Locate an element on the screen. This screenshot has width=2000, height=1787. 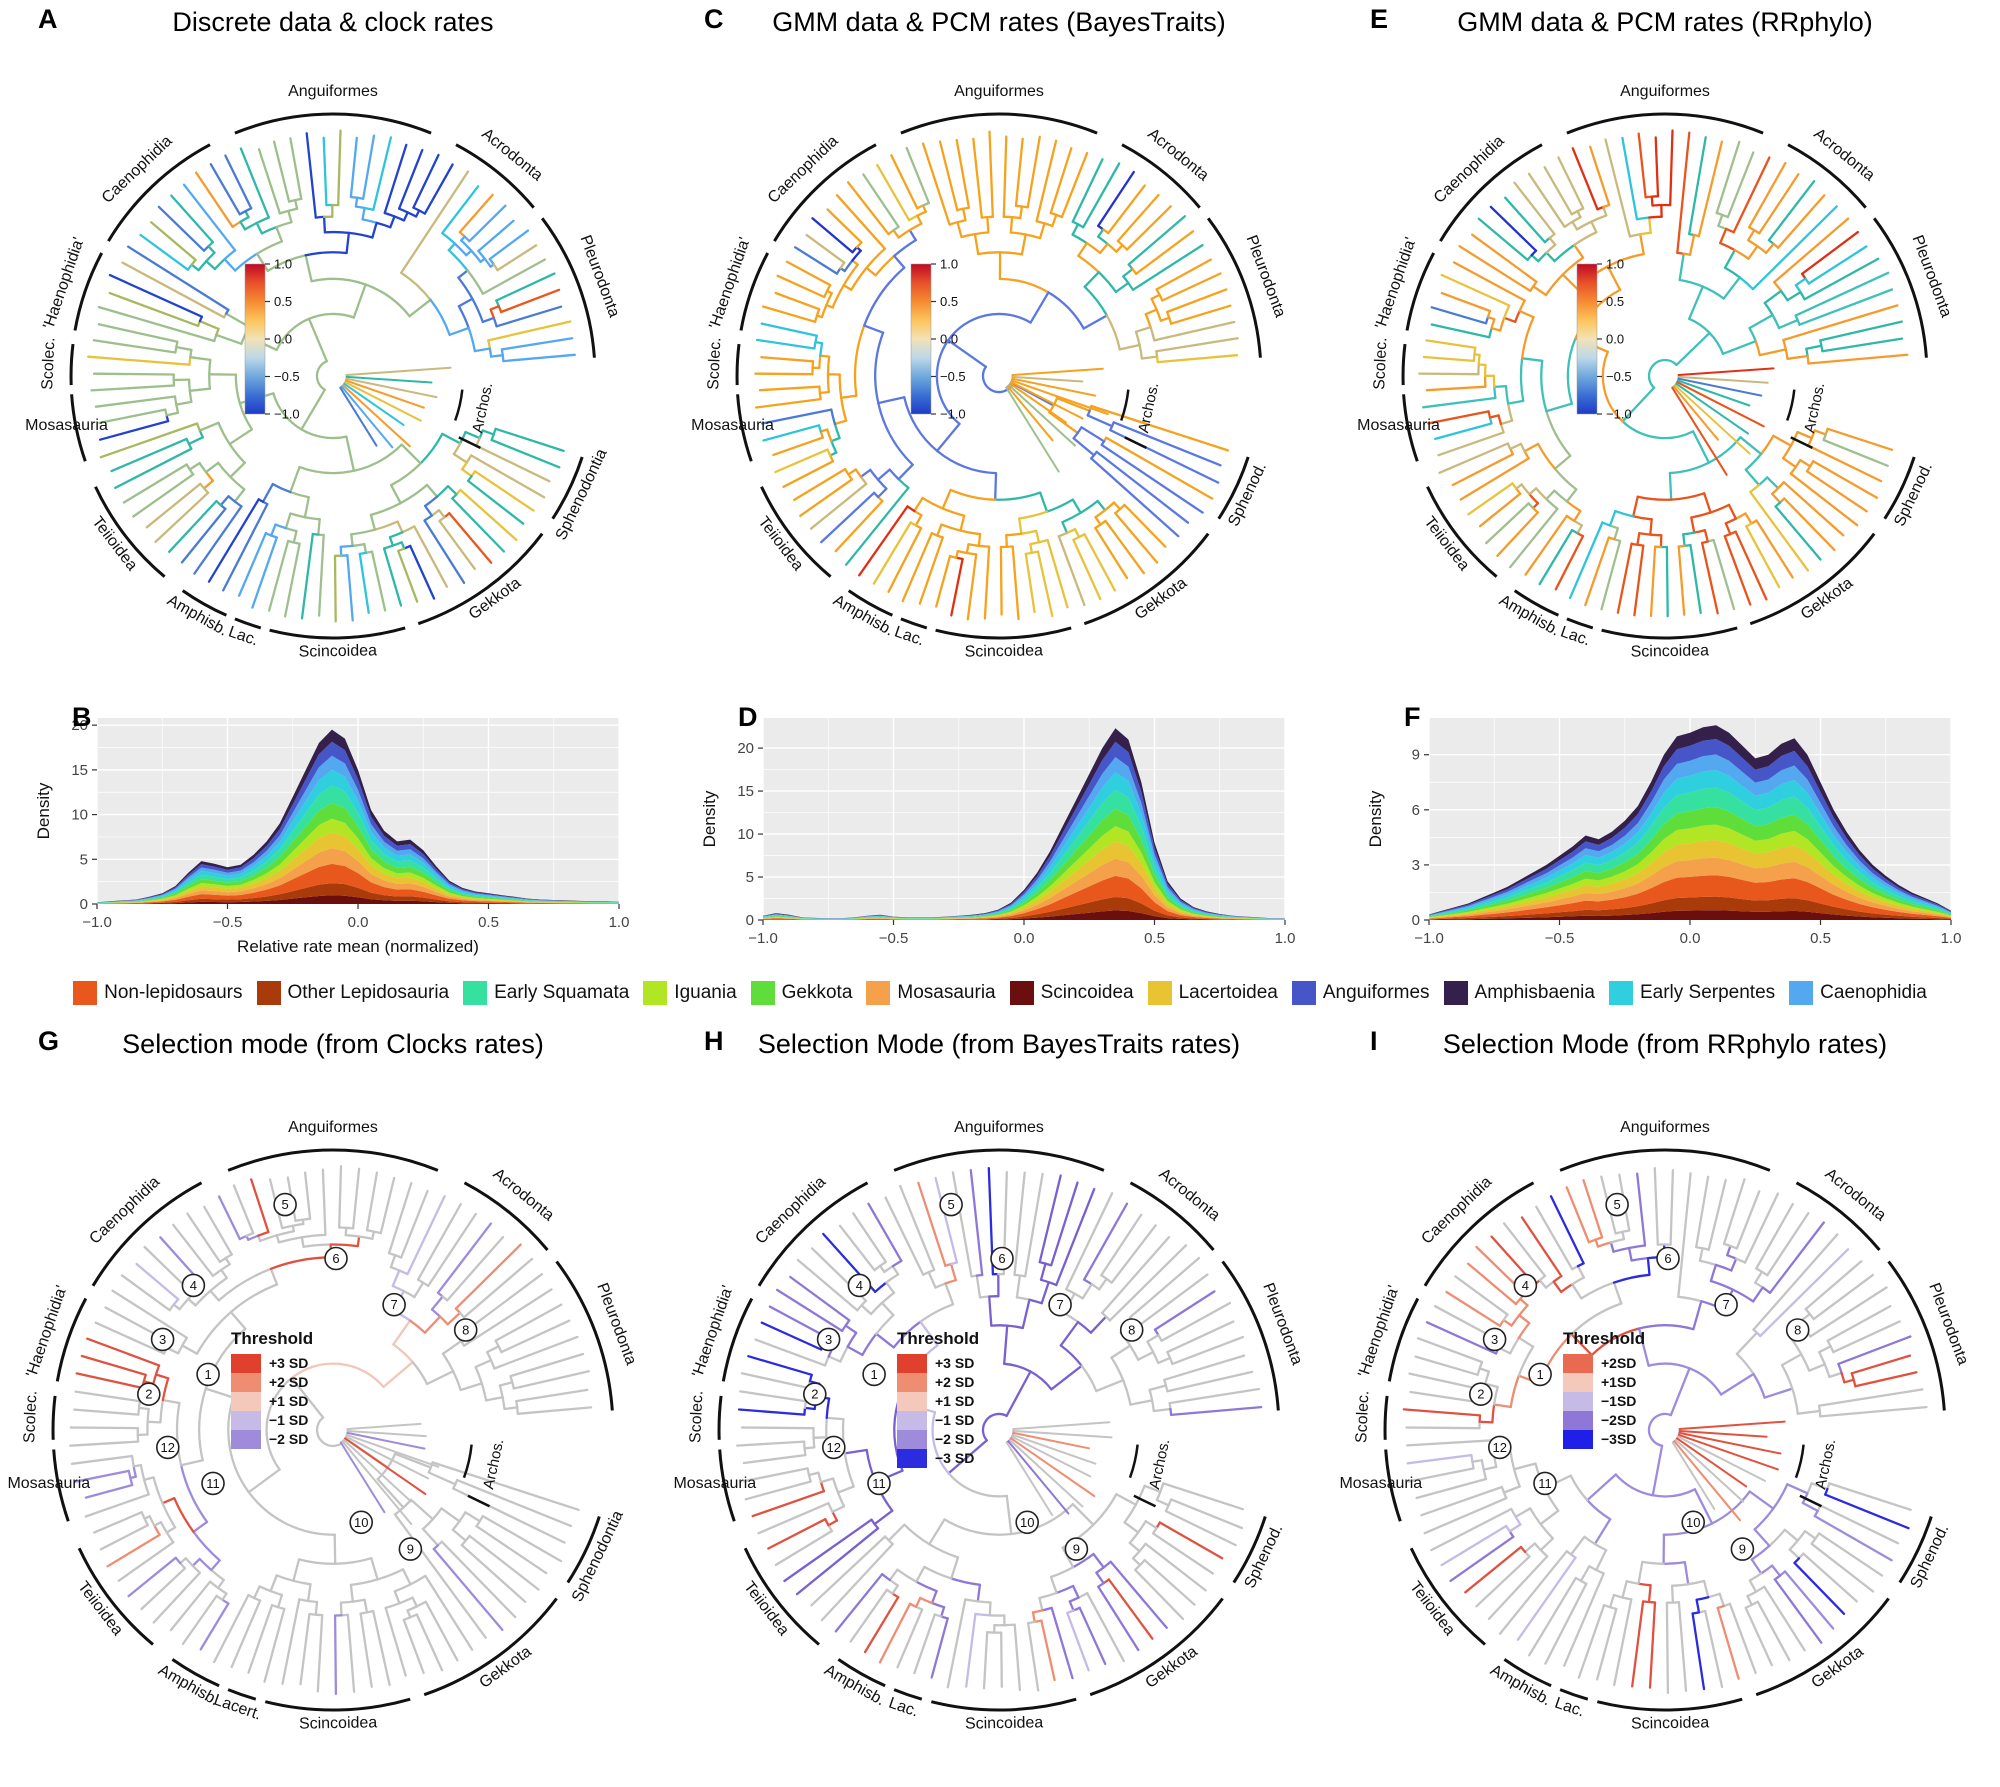
density-band-mosasauria is located at coordinates (1690, 888).